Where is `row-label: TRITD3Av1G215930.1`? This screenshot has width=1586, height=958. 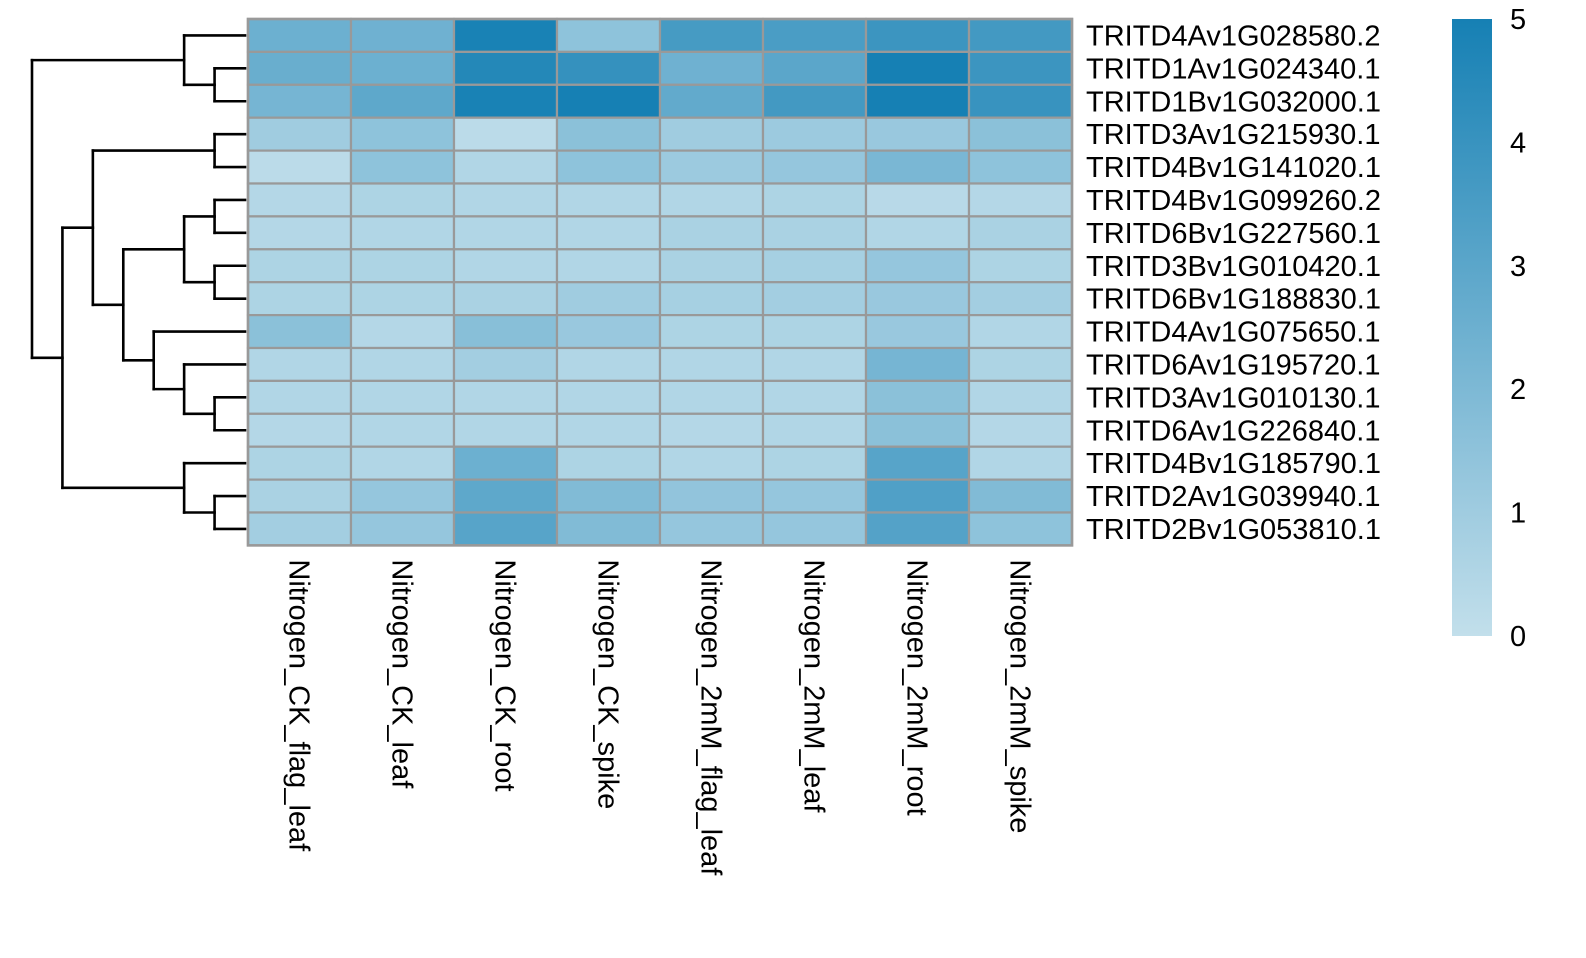
row-label: TRITD3Av1G215930.1 is located at coordinates (1233, 135).